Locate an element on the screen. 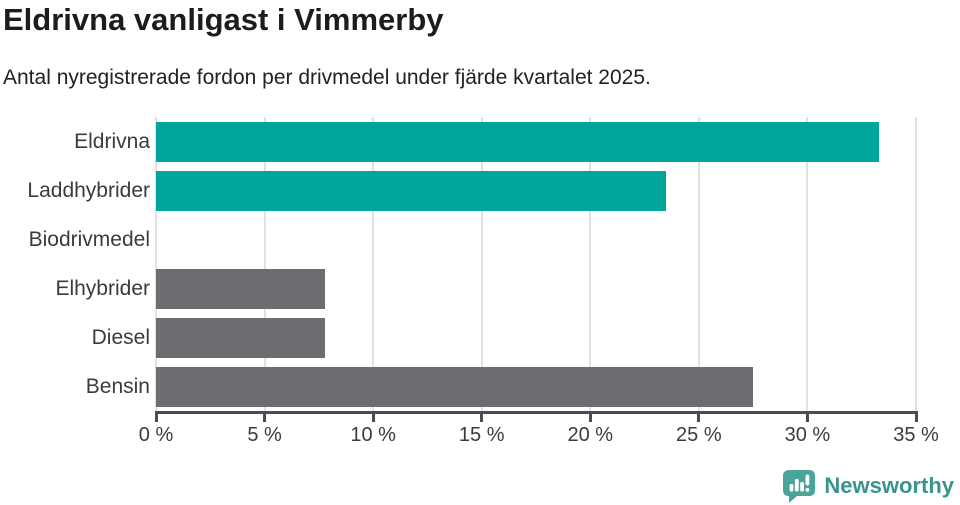 The width and height of the screenshot is (960, 505). x-axis-tick-label: 20 % is located at coordinates (590, 435).